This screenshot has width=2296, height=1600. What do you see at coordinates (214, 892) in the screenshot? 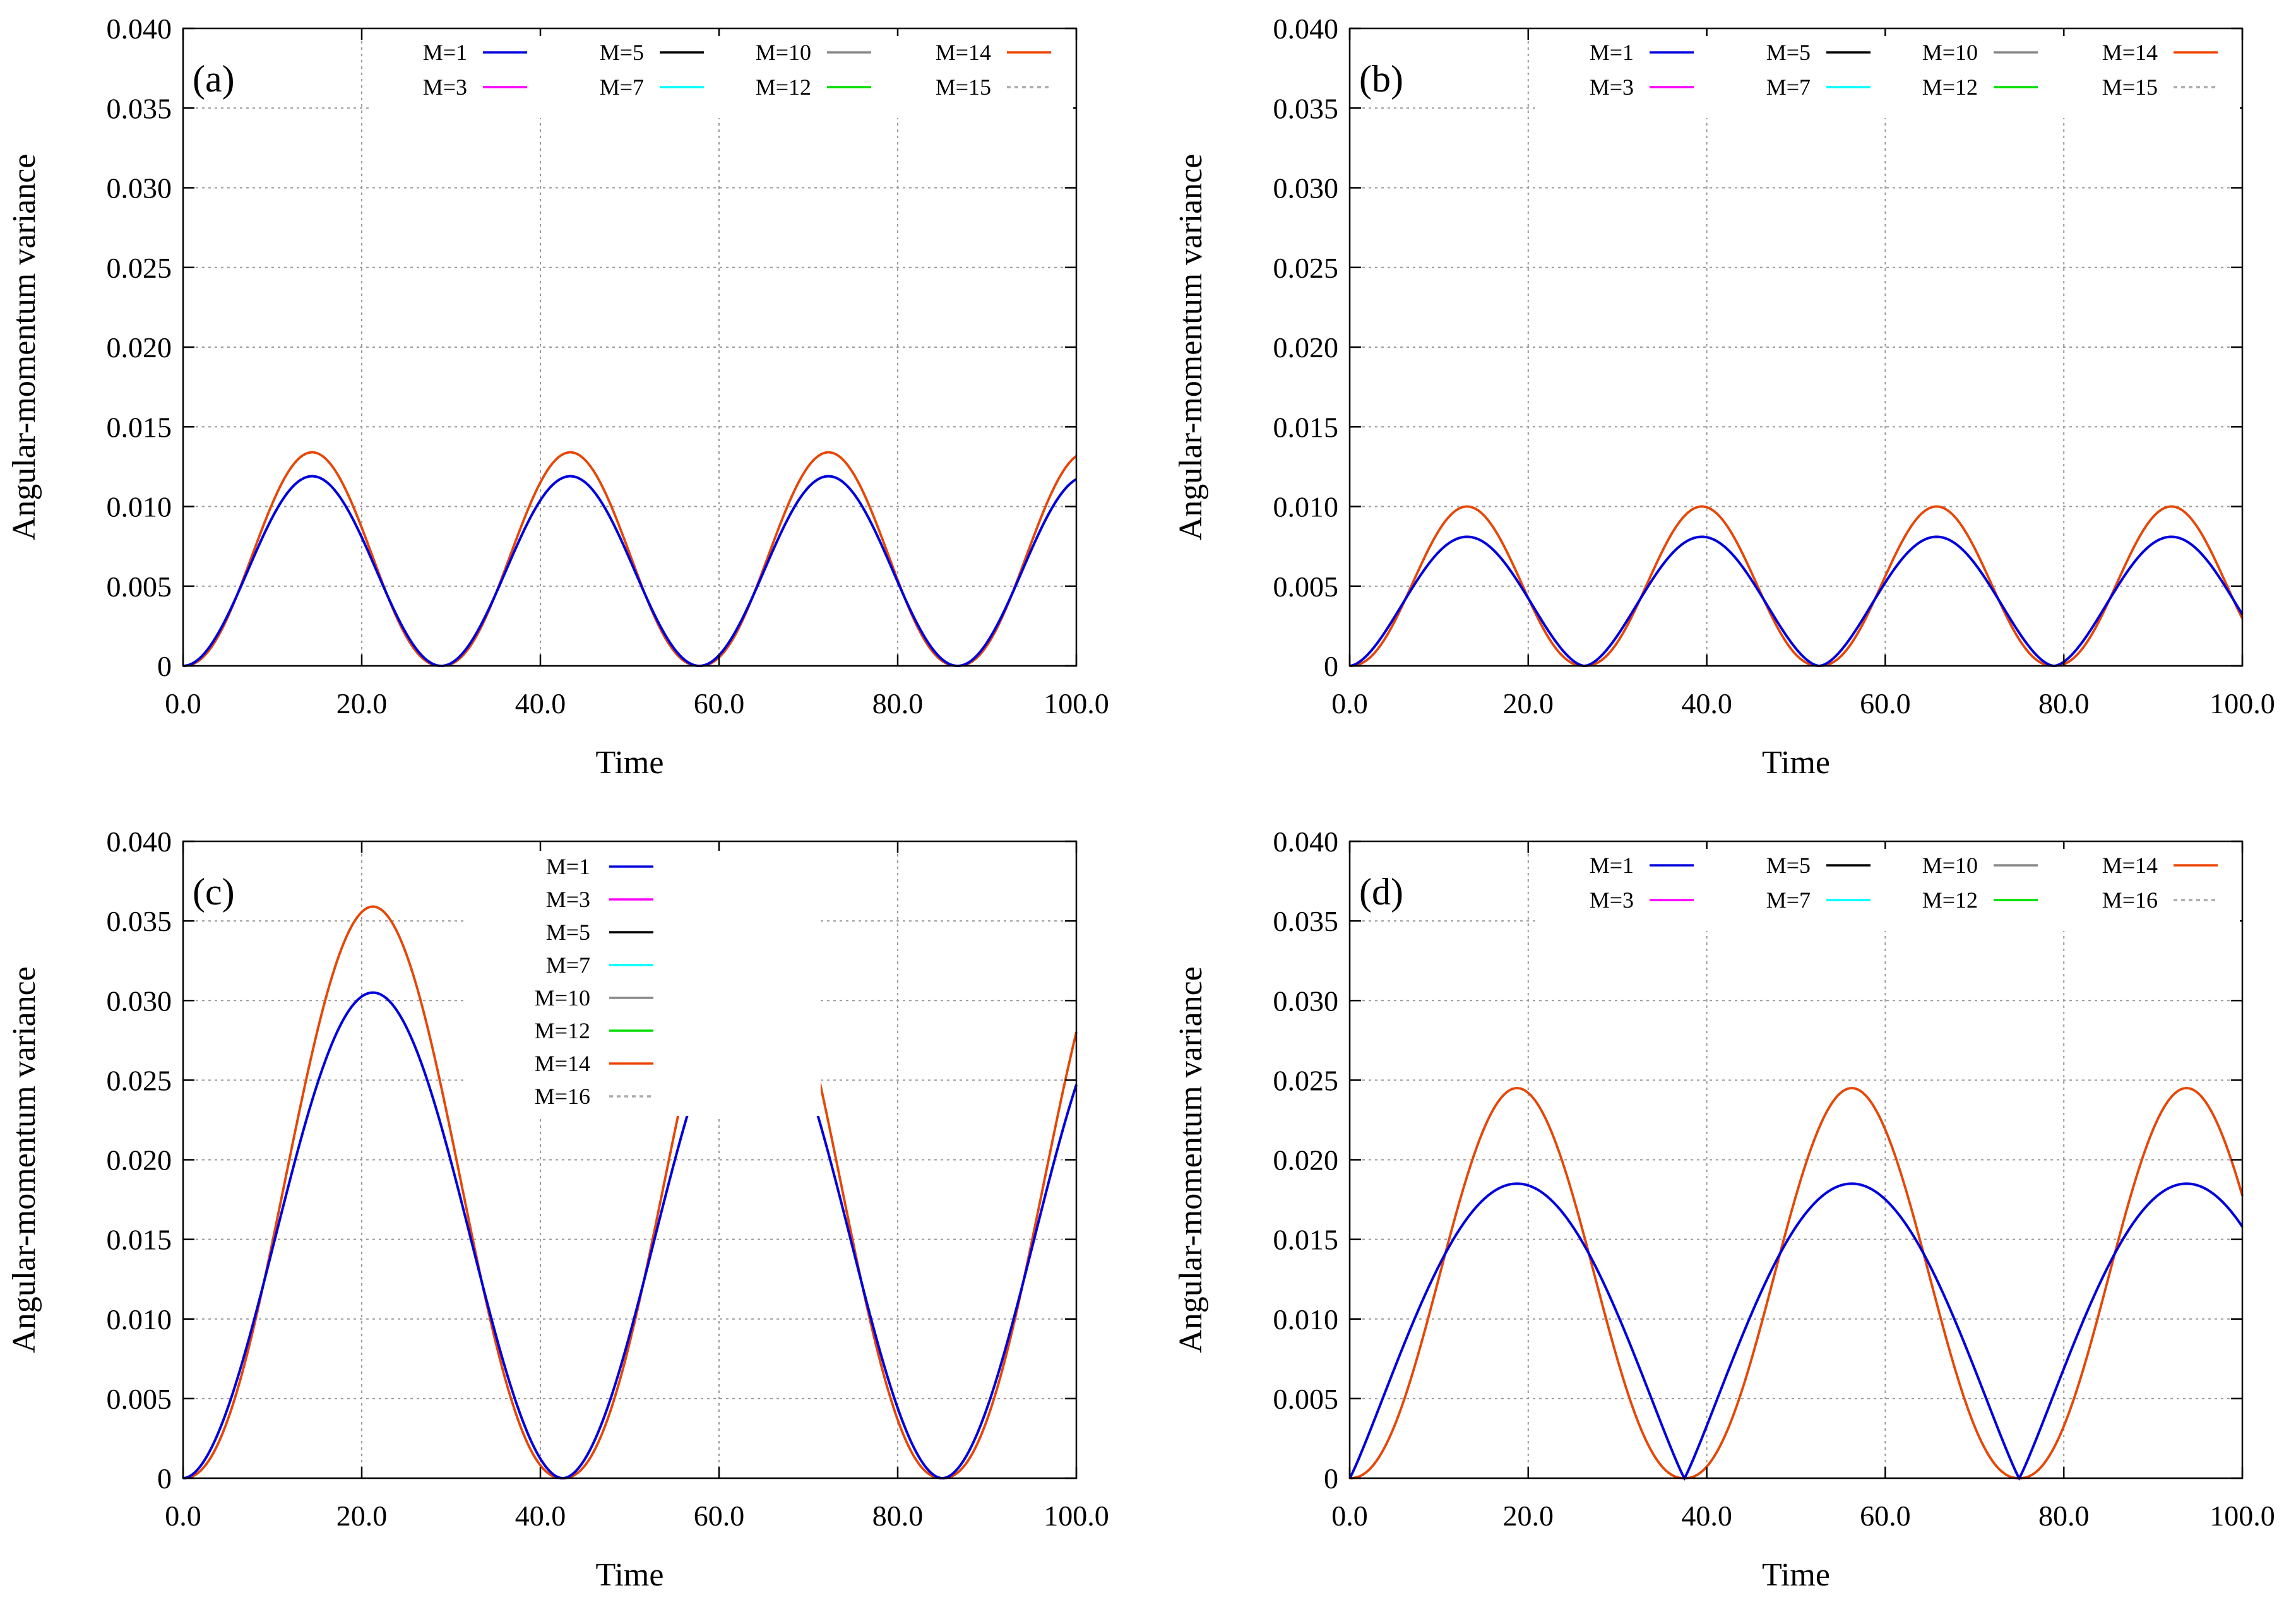
I see `panel-label: (c)` at bounding box center [214, 892].